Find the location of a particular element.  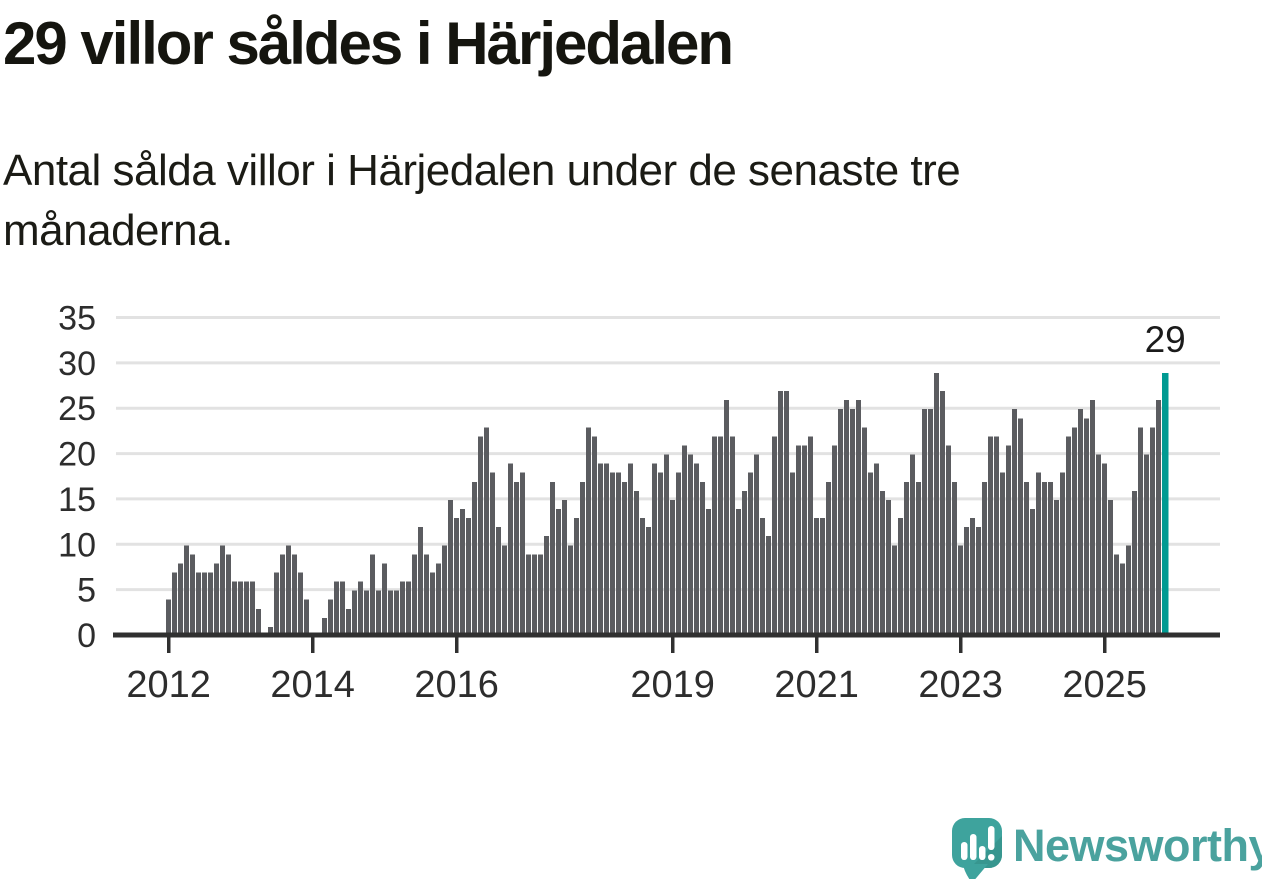

x-axis-line is located at coordinates (666, 635).